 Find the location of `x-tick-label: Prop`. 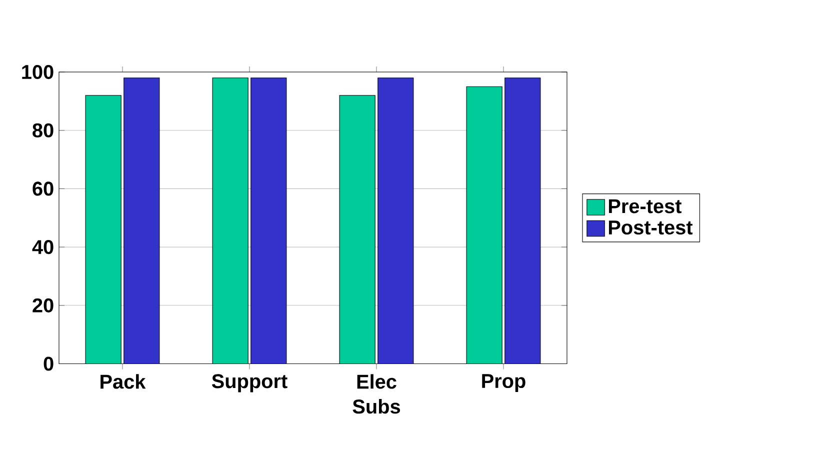

x-tick-label: Prop is located at coordinates (504, 383).